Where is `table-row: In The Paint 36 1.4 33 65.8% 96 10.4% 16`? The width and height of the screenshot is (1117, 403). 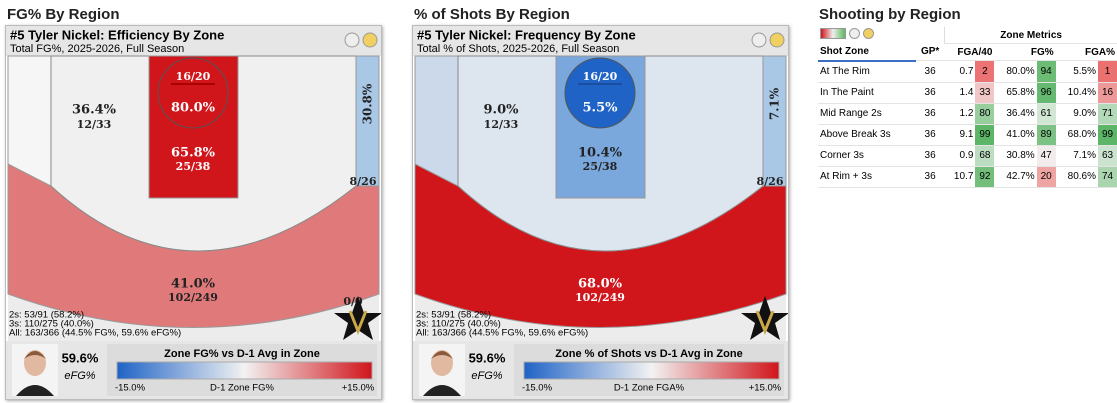
table-row: In The Paint 36 1.4 33 65.8% 96 10.4% 16 is located at coordinates (967, 93).